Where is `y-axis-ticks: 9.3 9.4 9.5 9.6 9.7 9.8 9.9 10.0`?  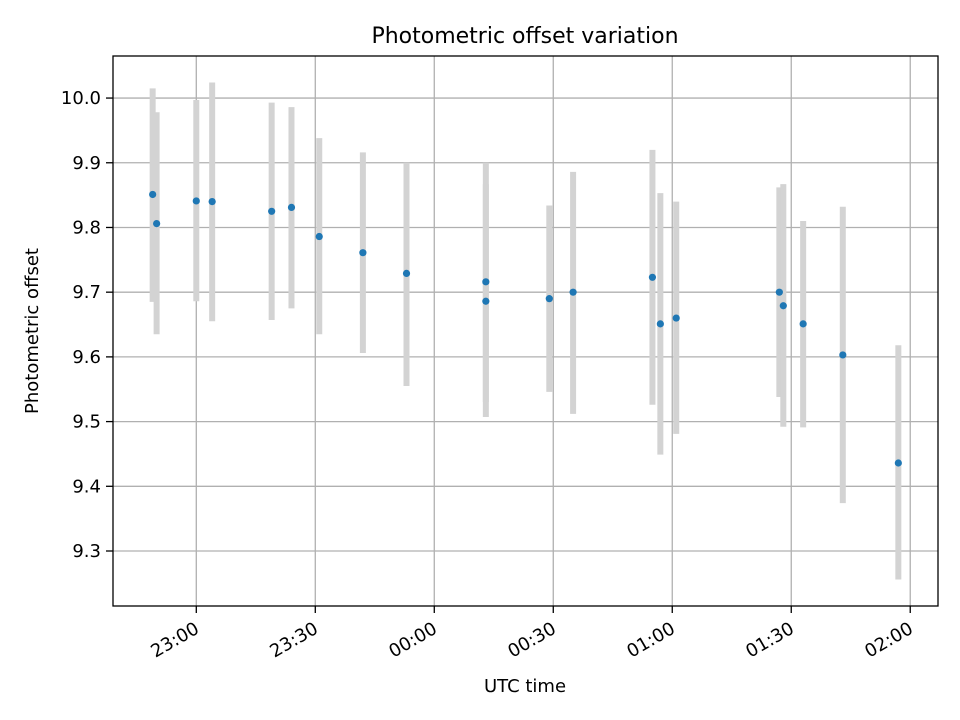
y-axis-ticks: 9.3 9.4 9.5 9.6 9.7 9.8 9.9 10.0 is located at coordinates (87, 325).